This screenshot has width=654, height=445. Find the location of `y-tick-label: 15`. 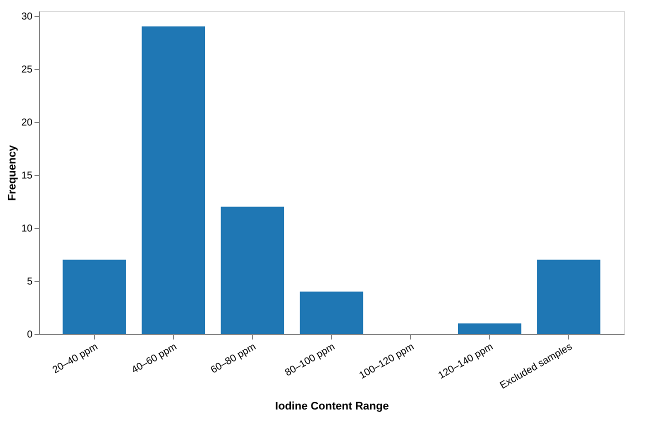

y-tick-label: 15 is located at coordinates (27, 176).